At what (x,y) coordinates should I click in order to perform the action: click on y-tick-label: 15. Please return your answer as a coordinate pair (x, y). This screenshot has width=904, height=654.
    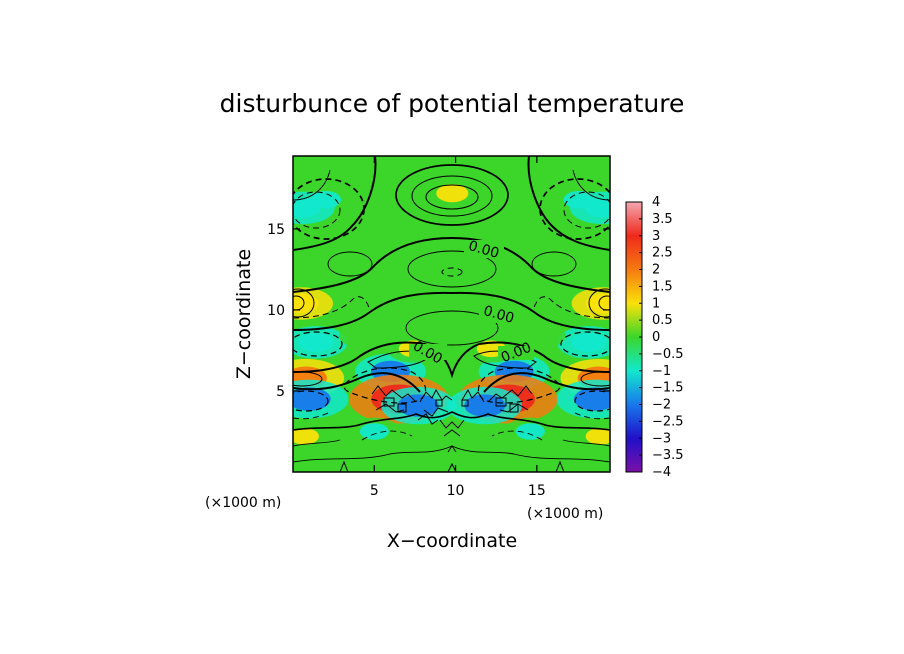
    Looking at the image, I should click on (276, 230).